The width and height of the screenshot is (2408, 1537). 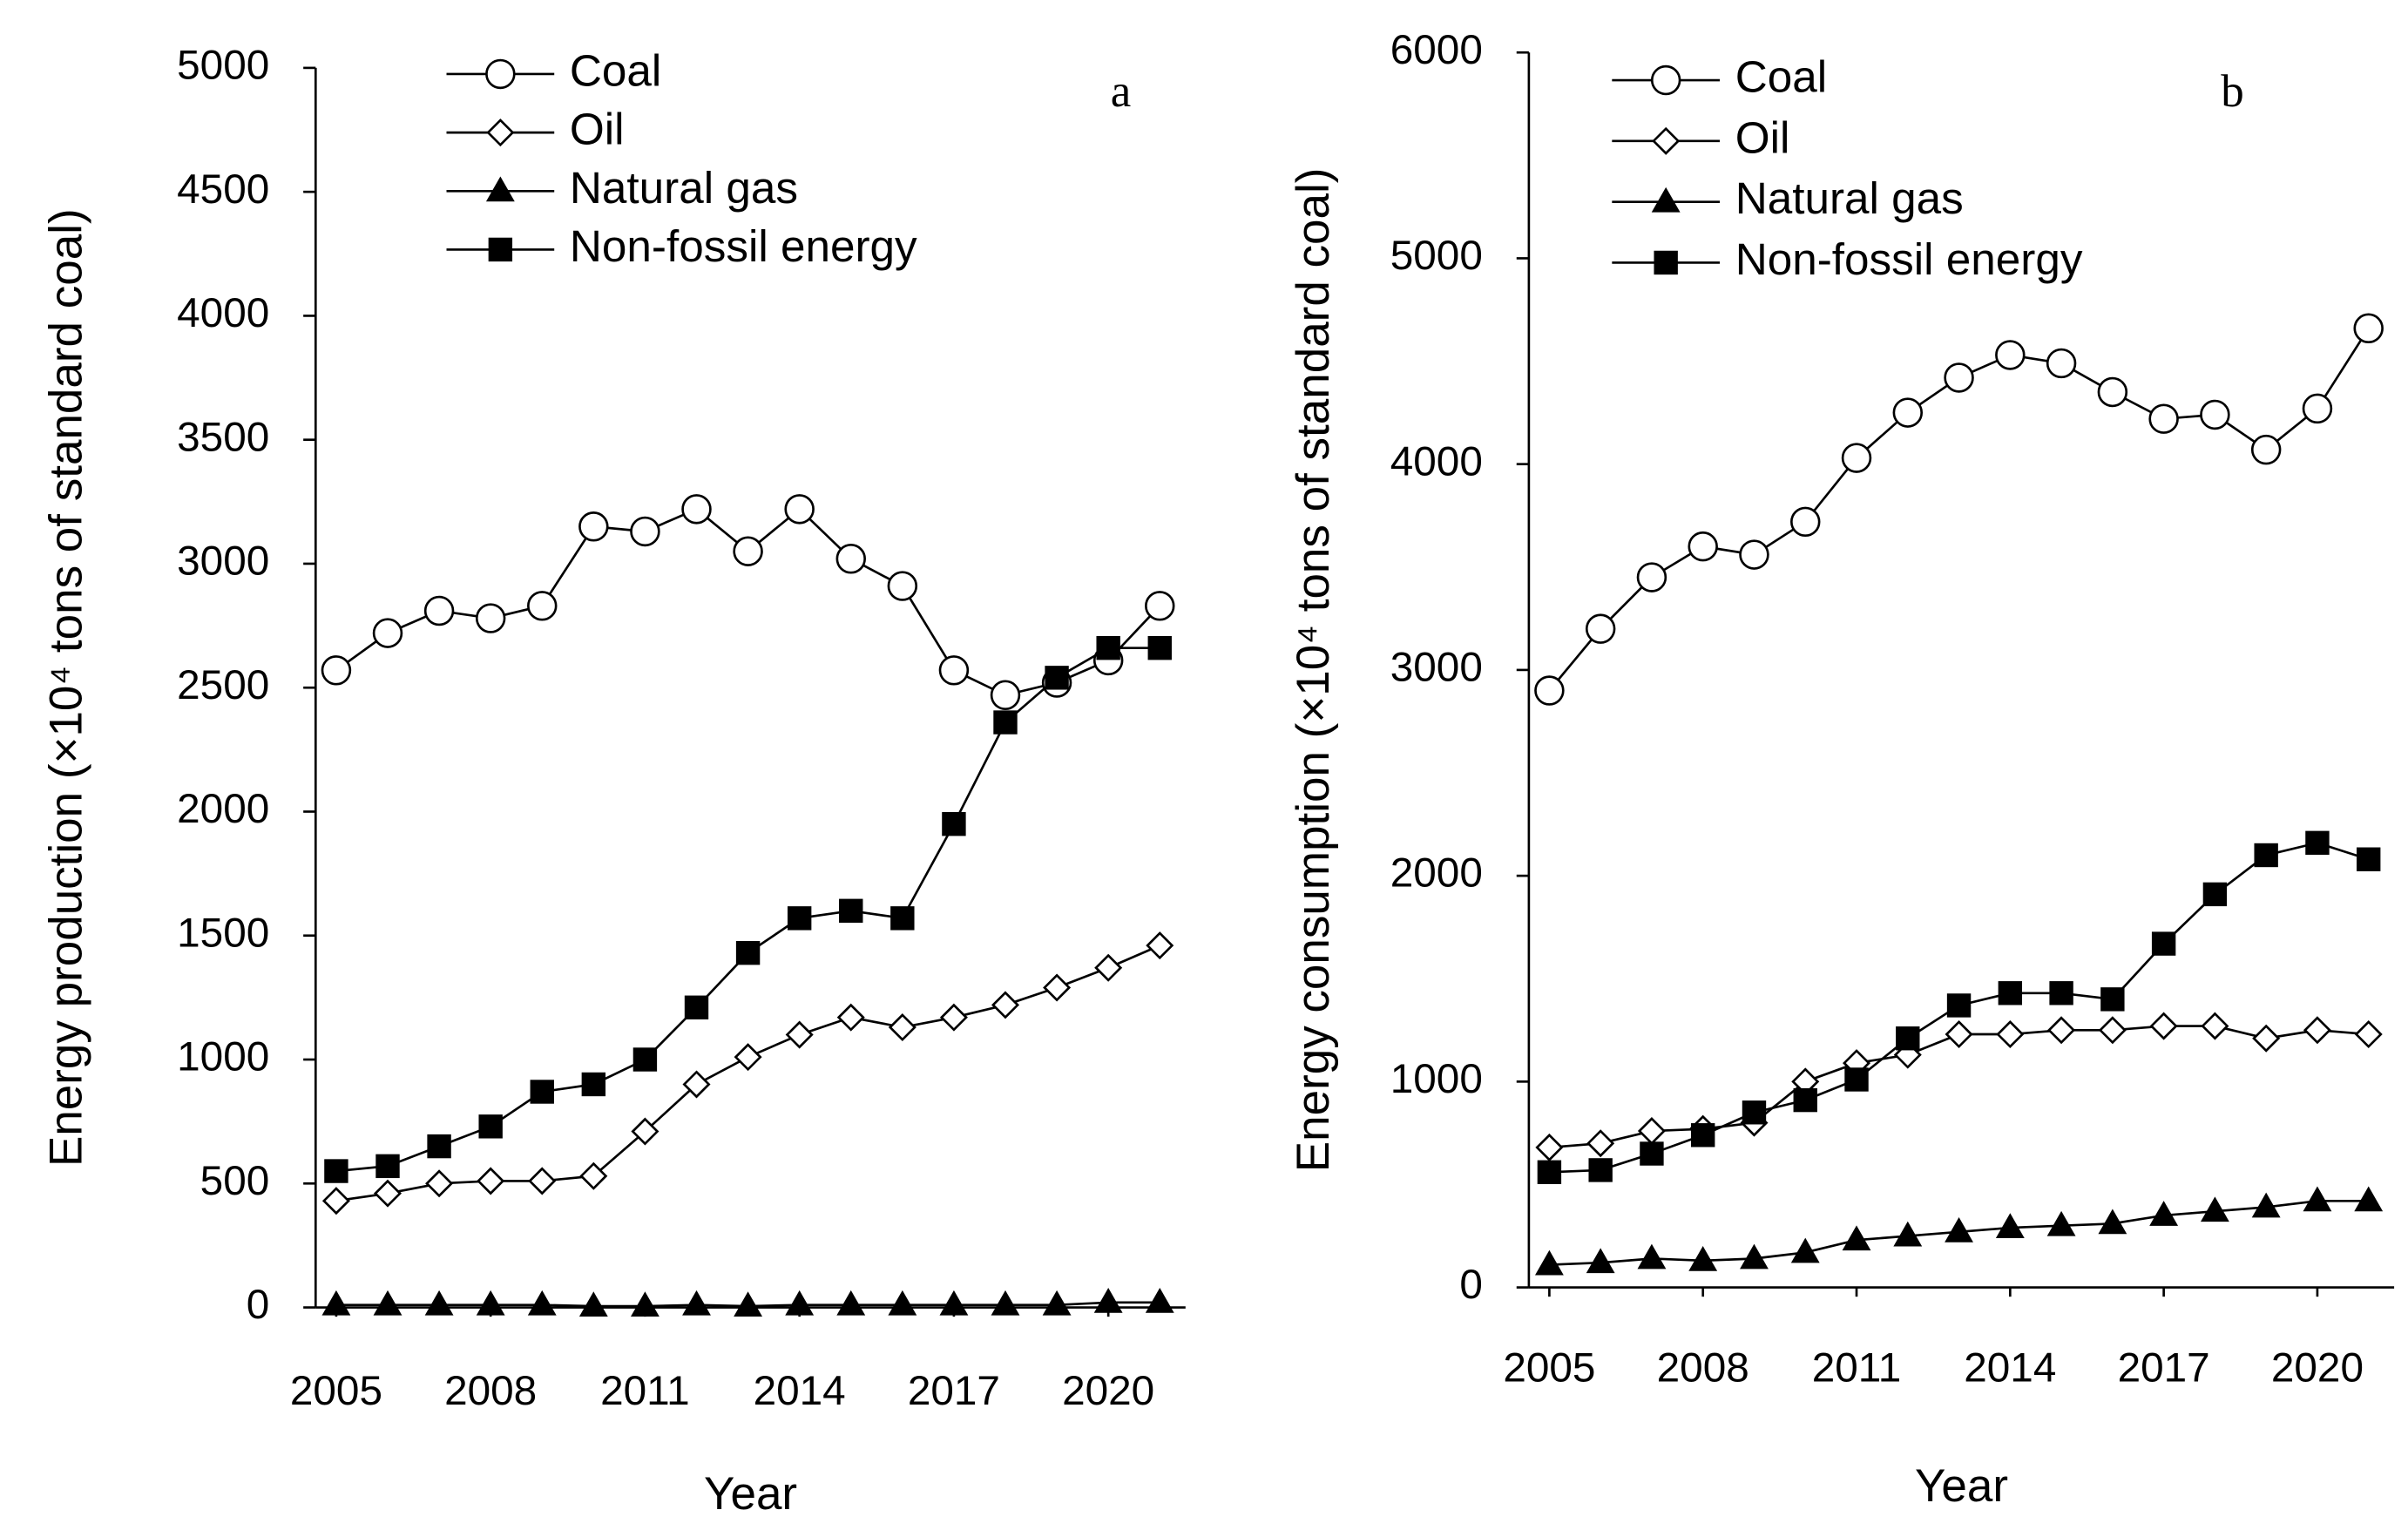 What do you see at coordinates (223, 561) in the screenshot?
I see `y-tick-label: 3000` at bounding box center [223, 561].